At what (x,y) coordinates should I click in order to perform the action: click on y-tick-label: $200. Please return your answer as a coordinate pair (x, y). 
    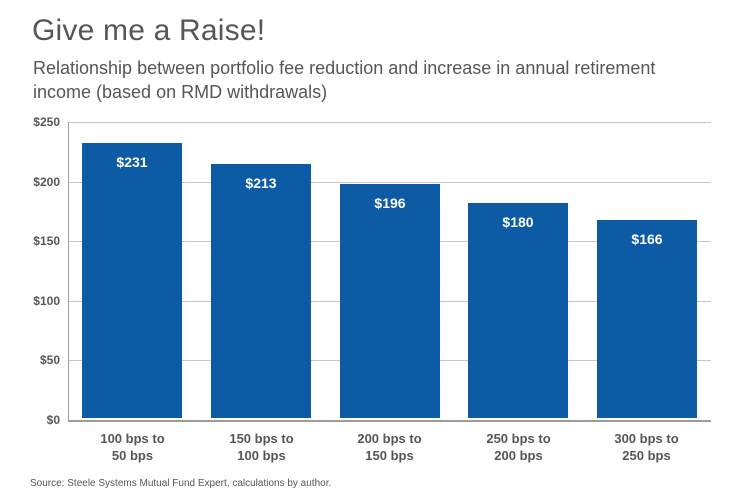
    Looking at the image, I should click on (46, 181).